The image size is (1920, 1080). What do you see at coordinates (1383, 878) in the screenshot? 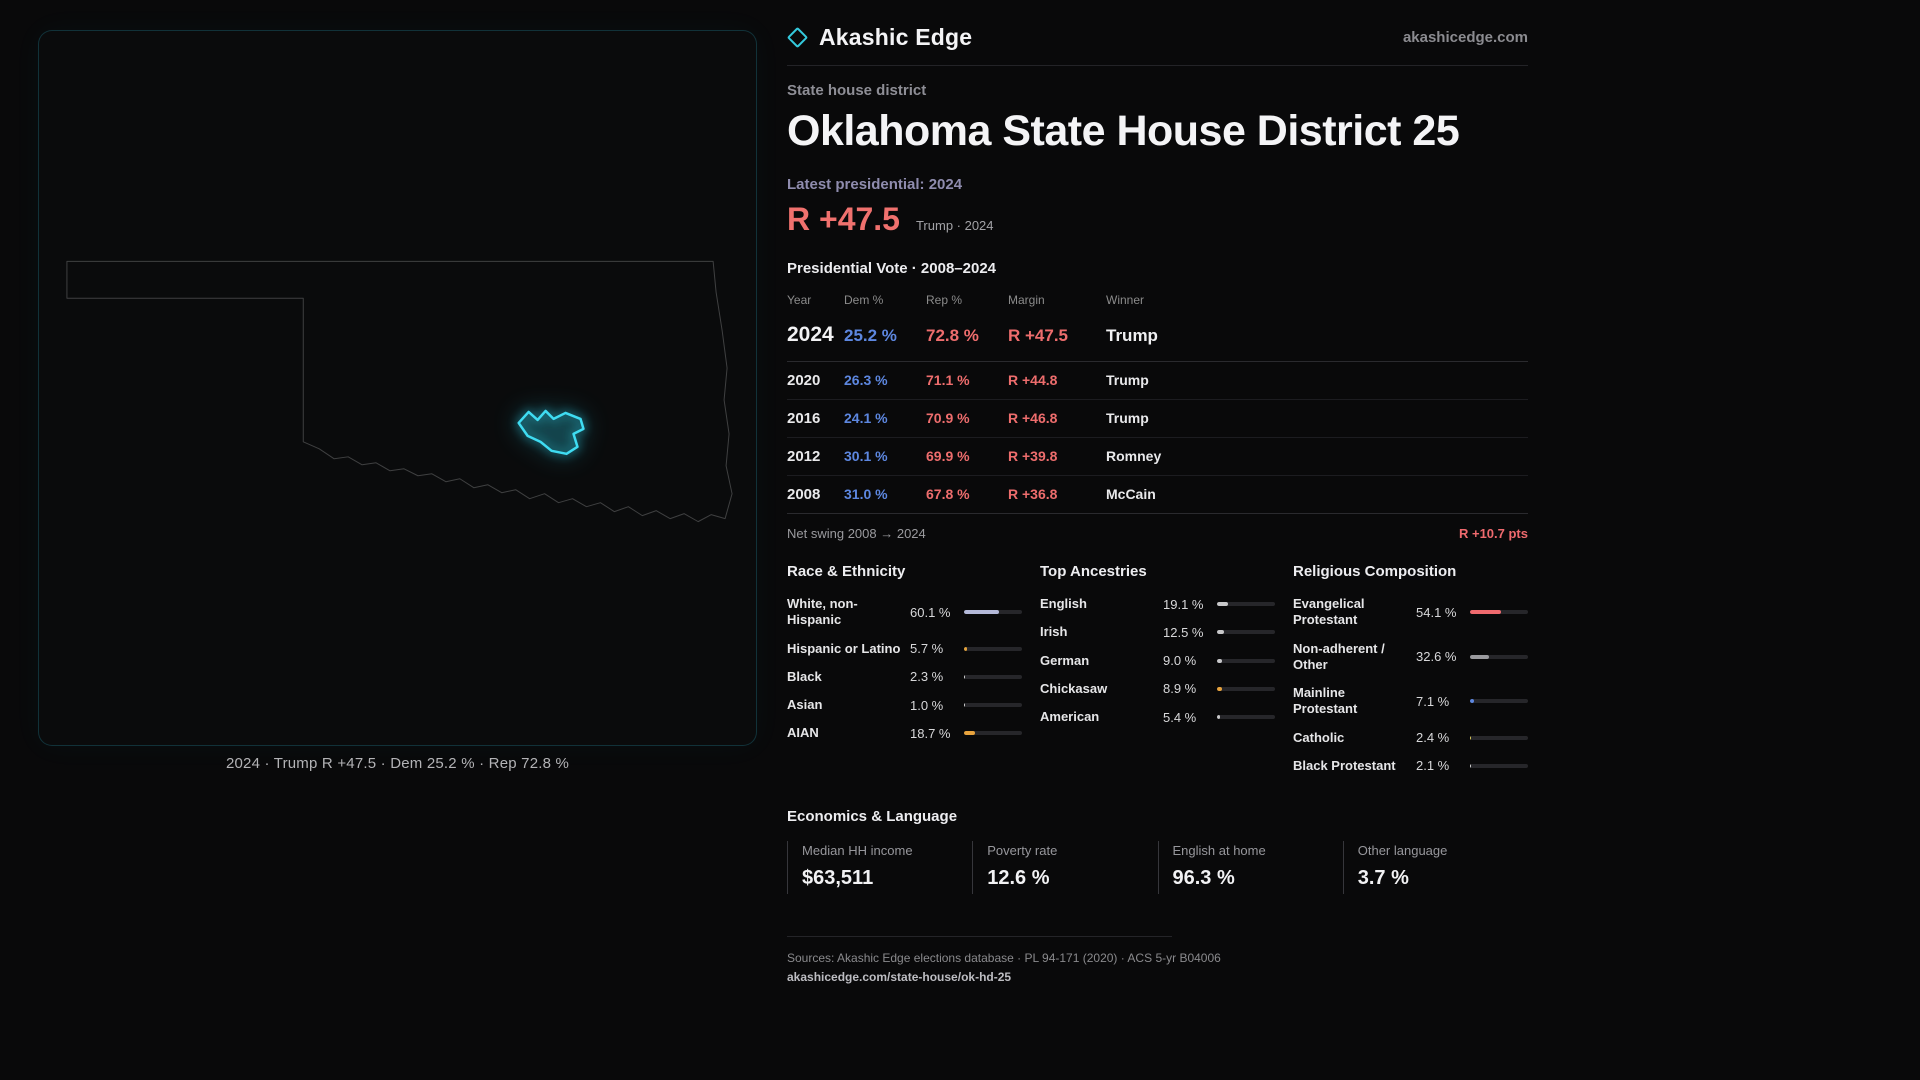
I see `stat-value: 3.7 %` at bounding box center [1383, 878].